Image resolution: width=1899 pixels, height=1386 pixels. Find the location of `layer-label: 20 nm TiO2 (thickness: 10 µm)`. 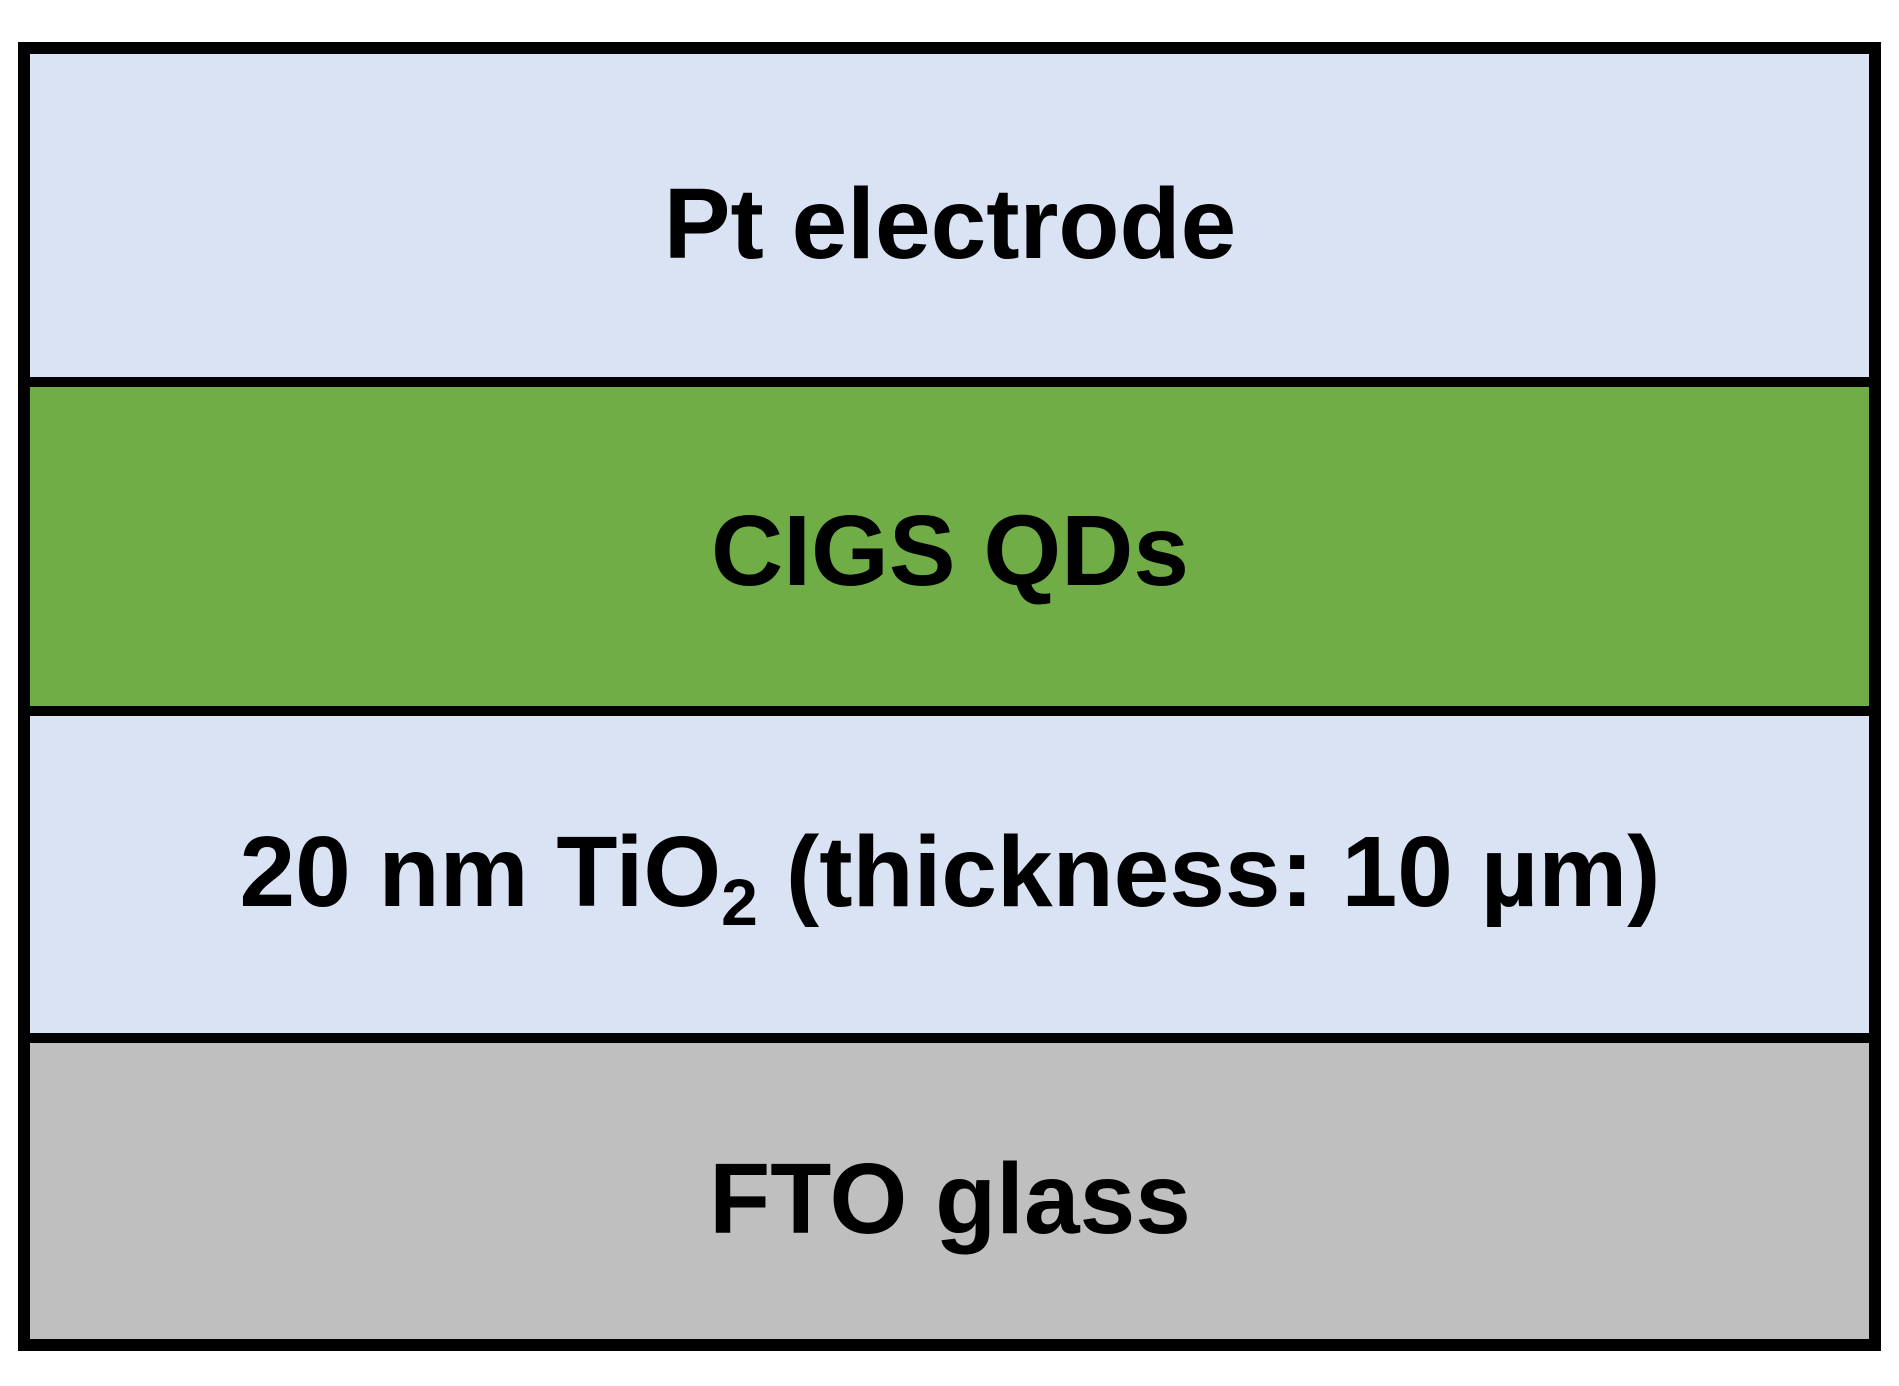

layer-label: 20 nm TiO2 (thickness: 10 µm) is located at coordinates (950, 877).